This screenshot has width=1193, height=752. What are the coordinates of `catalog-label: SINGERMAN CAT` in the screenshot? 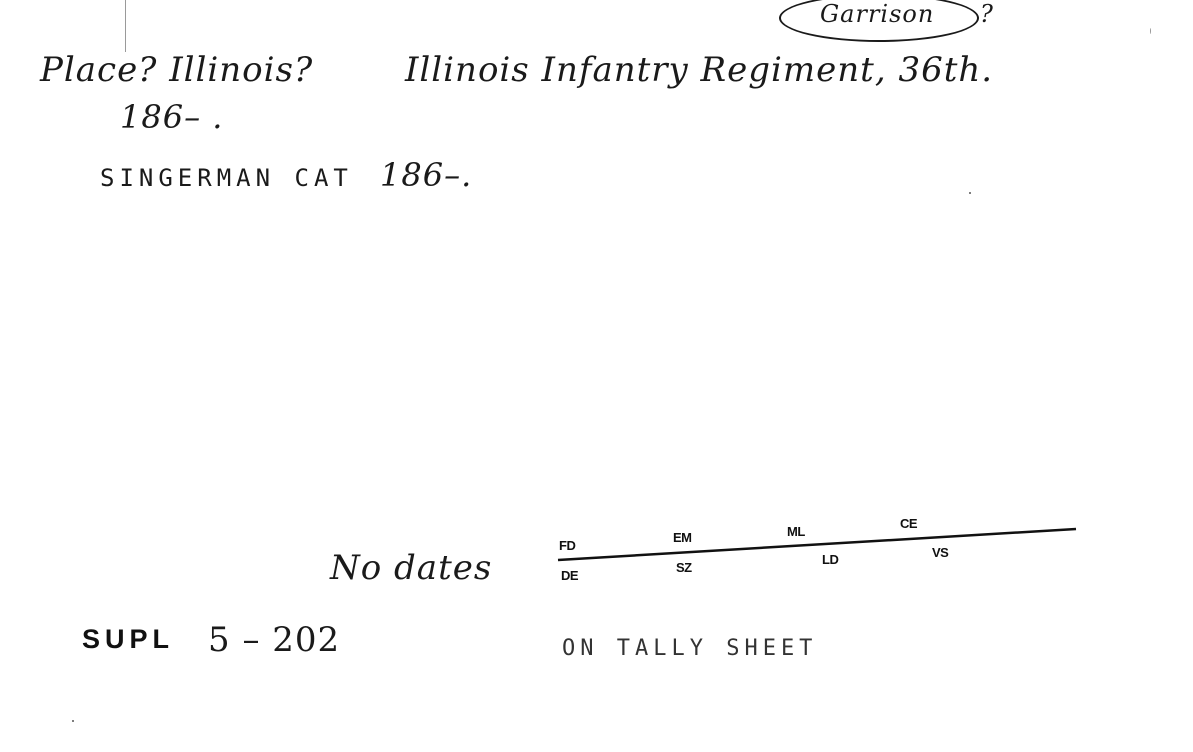 It's located at (226, 178).